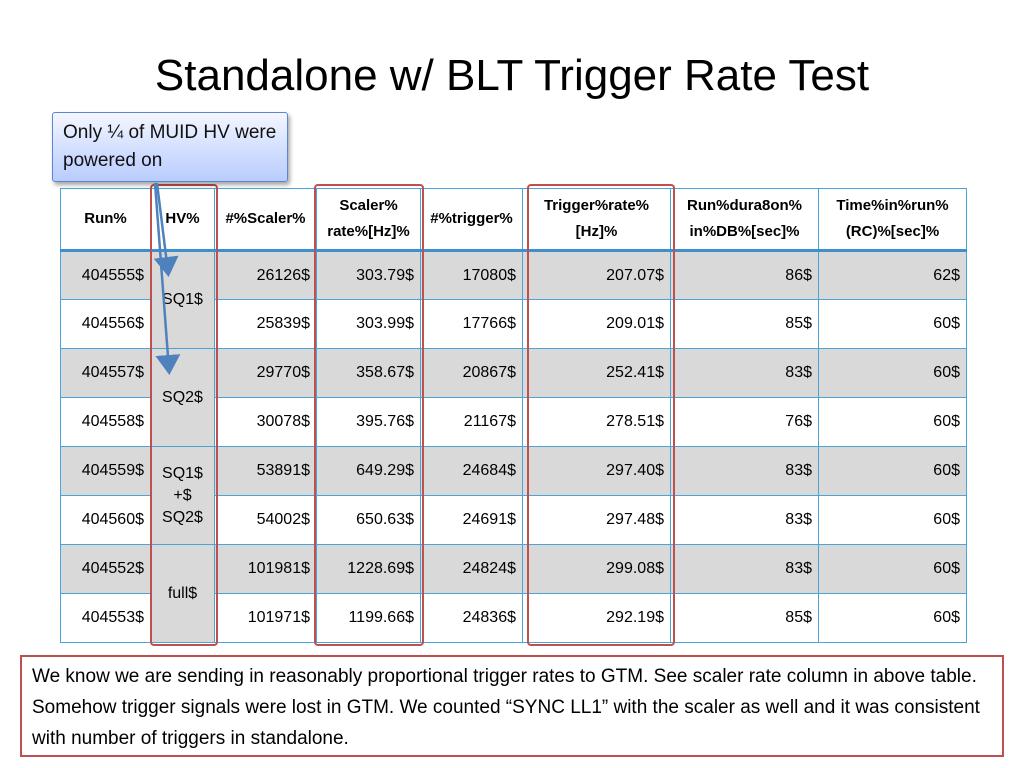 The image size is (1024, 768). What do you see at coordinates (265, 471) in the screenshot?
I see `cell-scaler: 53891$` at bounding box center [265, 471].